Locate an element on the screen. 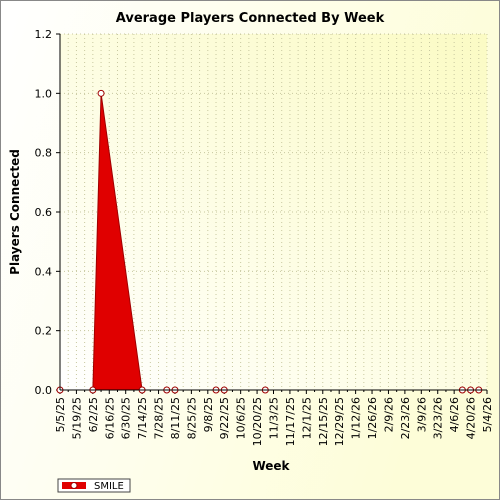  x-tick-label: 7/28/25 is located at coordinates (159, 418).